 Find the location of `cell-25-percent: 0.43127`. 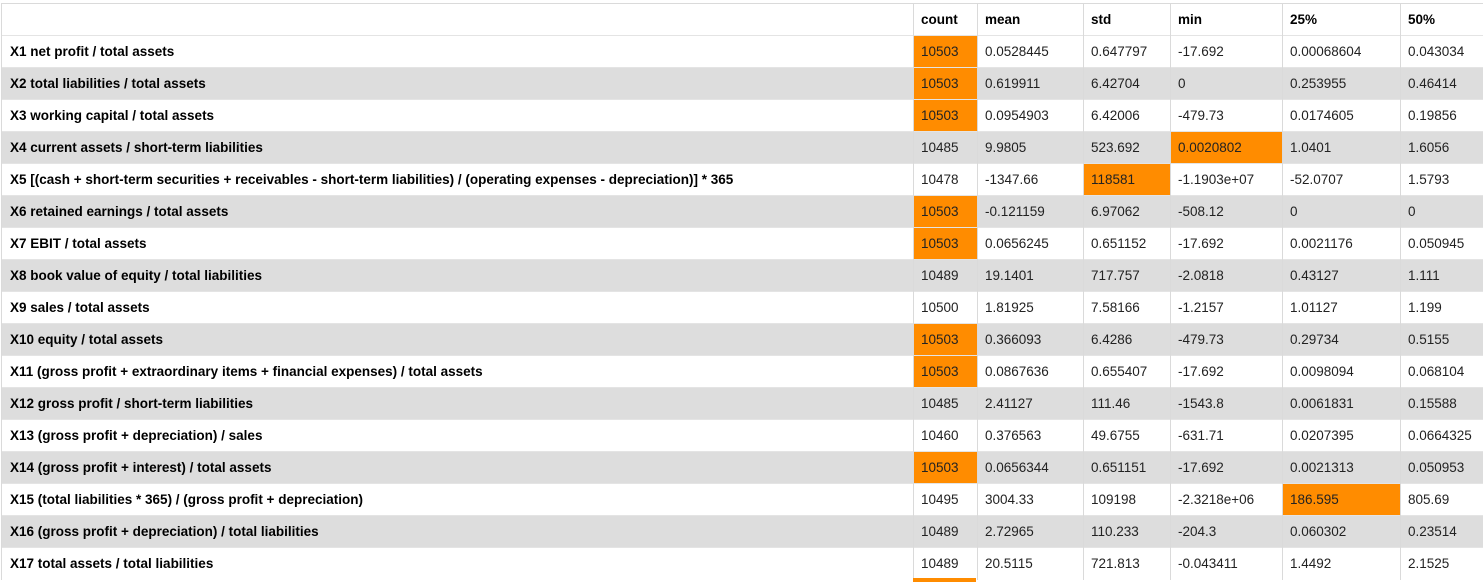

cell-25-percent: 0.43127 is located at coordinates (1341, 275).